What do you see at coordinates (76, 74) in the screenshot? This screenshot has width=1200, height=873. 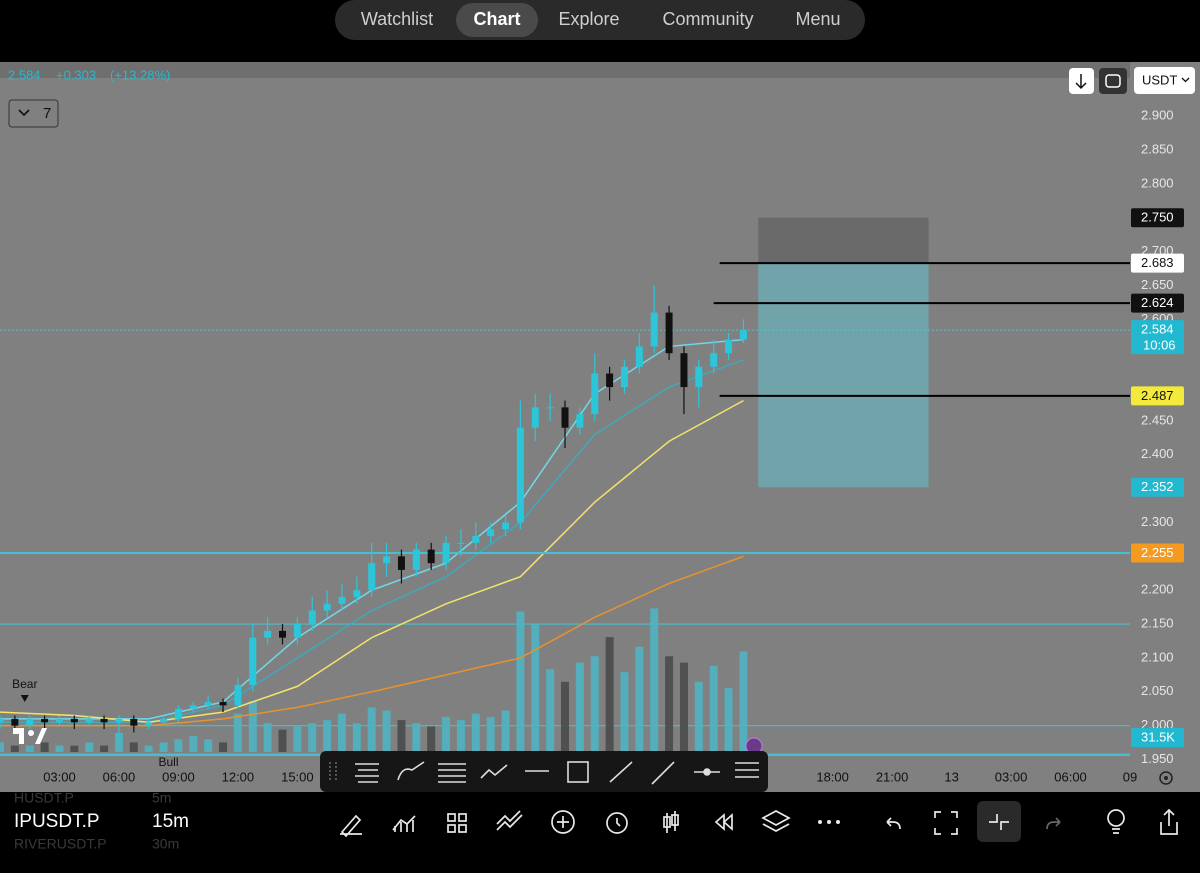 I see `price-change: +0.303` at bounding box center [76, 74].